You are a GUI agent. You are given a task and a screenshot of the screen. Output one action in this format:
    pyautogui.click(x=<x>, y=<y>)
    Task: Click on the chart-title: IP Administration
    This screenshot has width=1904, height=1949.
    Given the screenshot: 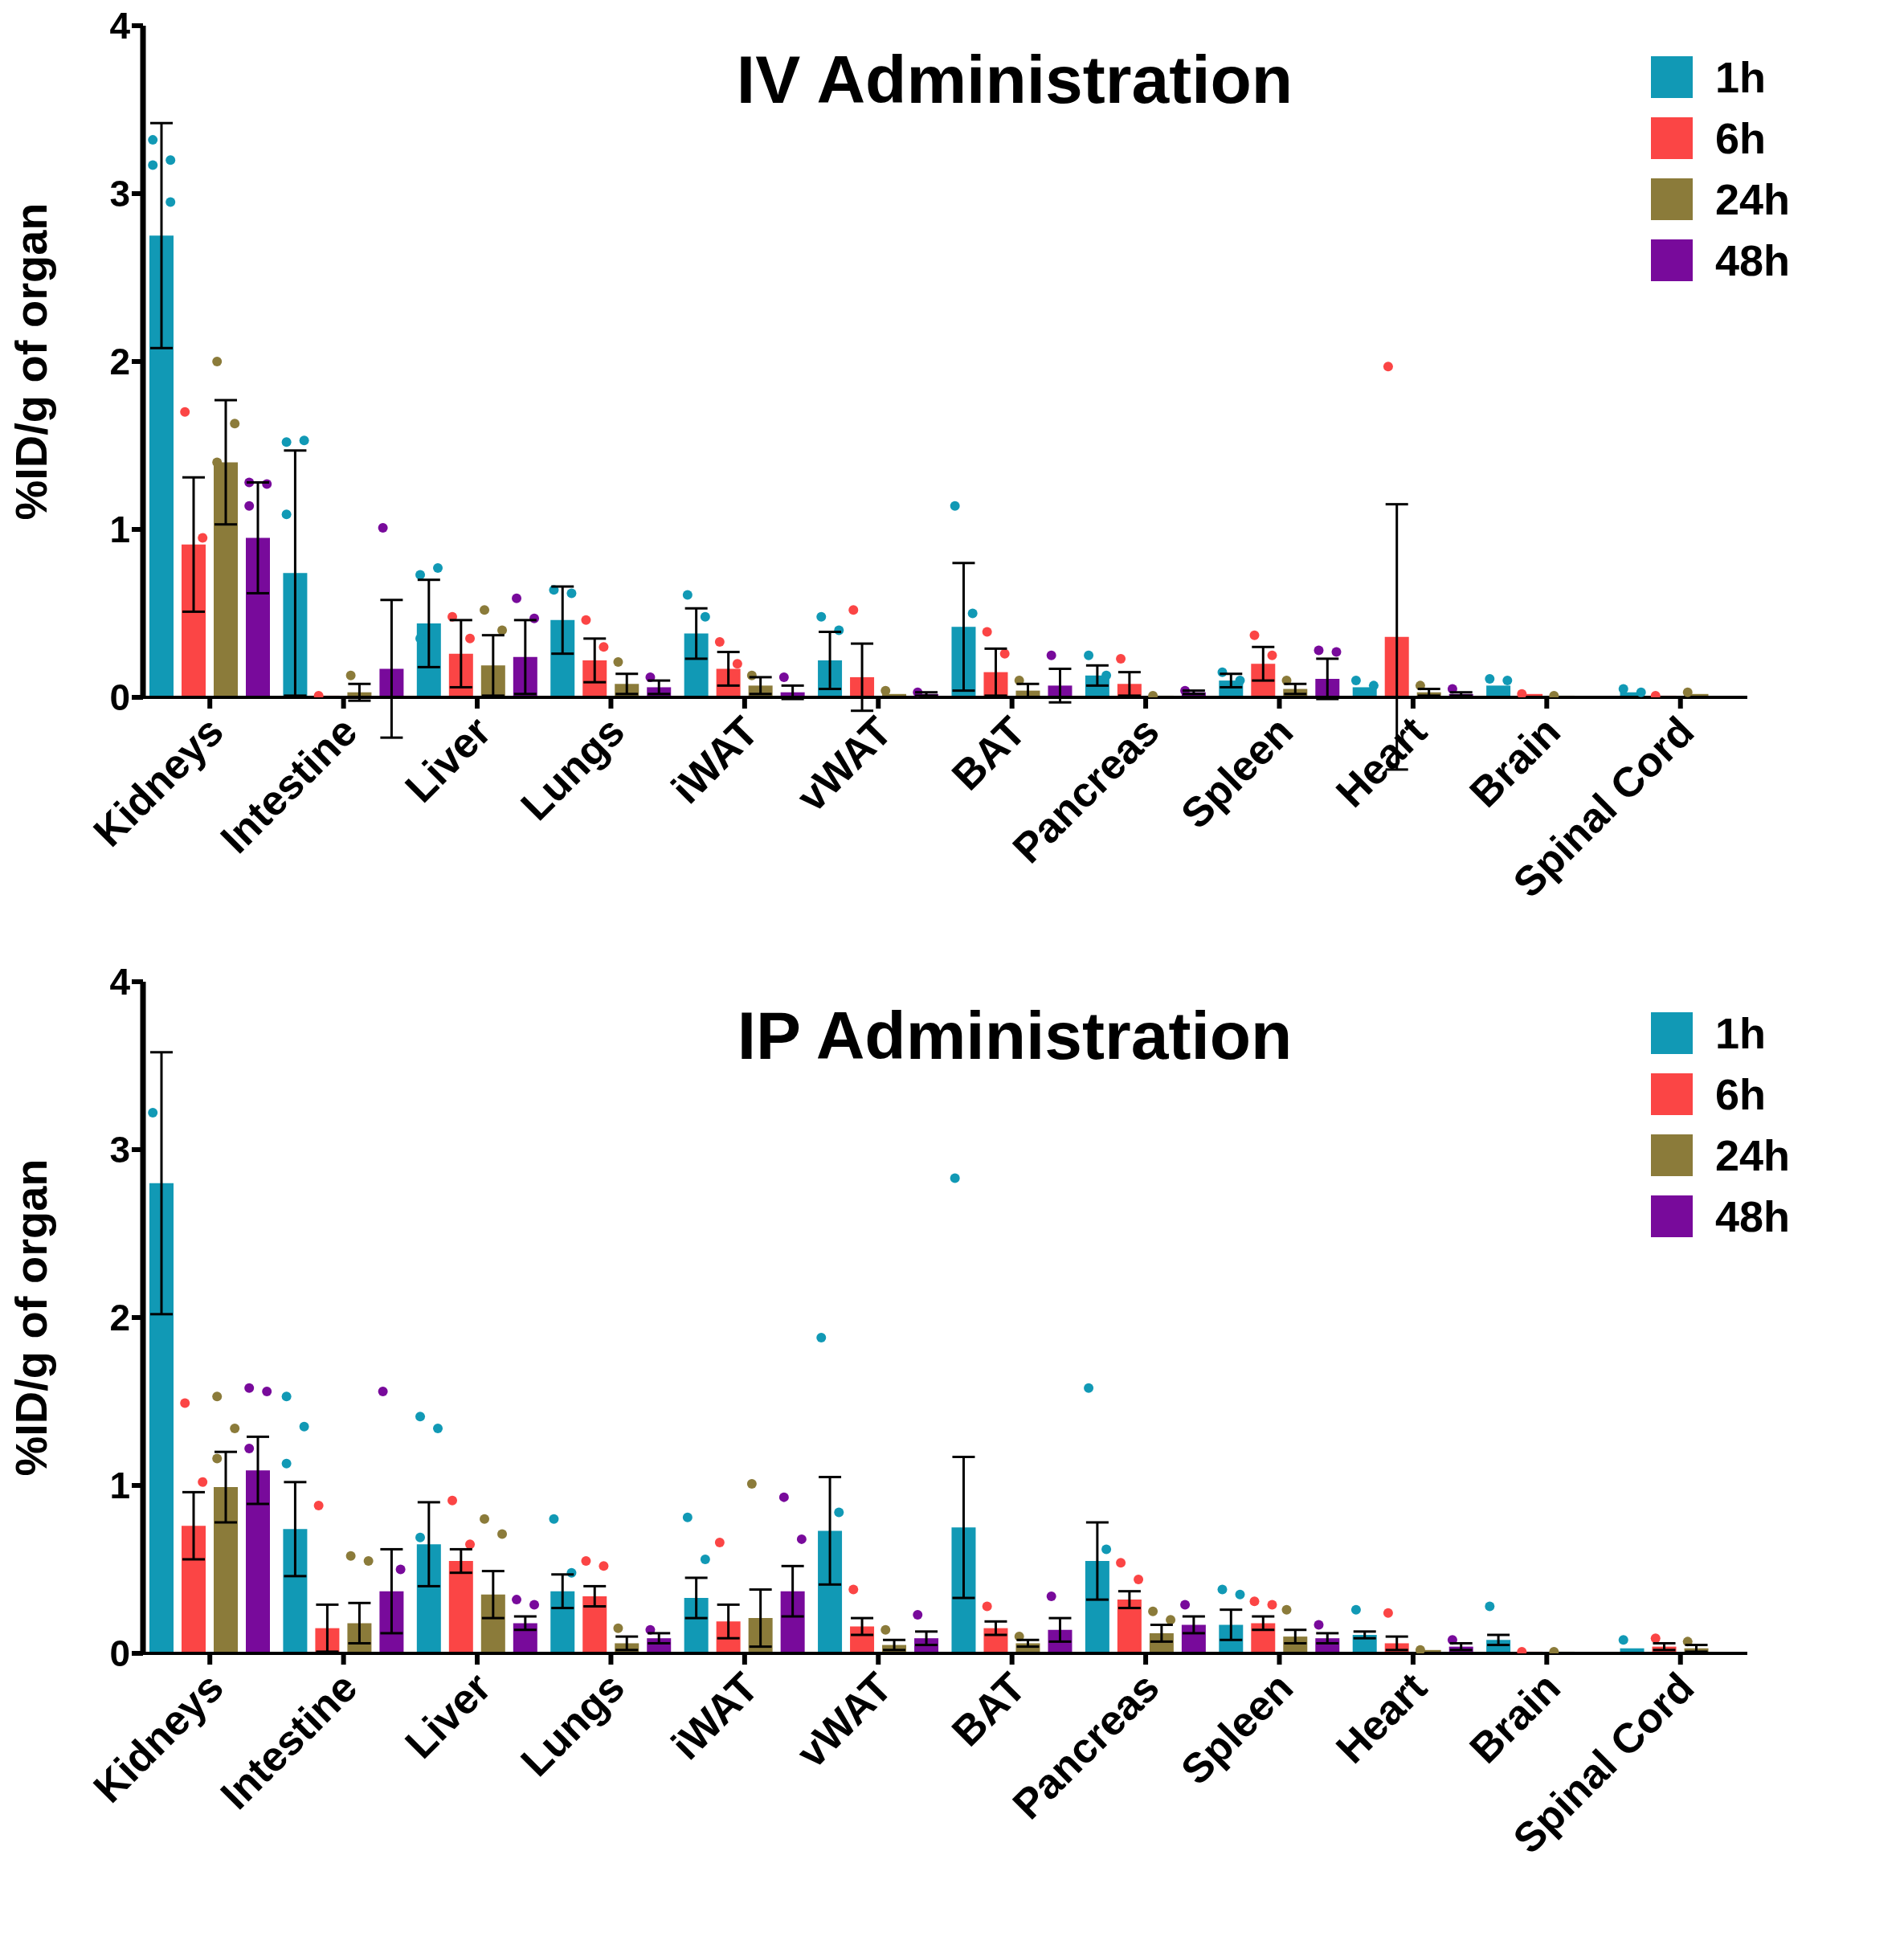 What is the action you would take?
    pyautogui.click(x=1015, y=1036)
    